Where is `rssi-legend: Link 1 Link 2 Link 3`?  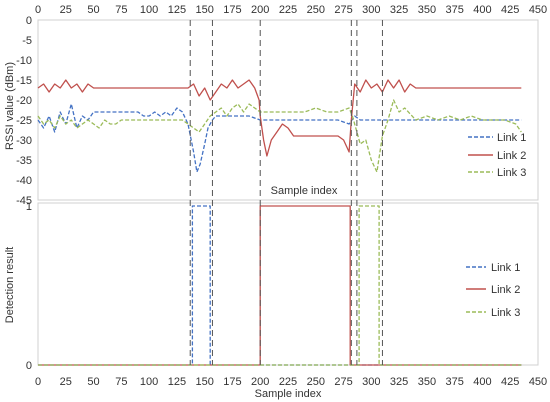
rssi-legend: Link 1 Link 2 Link 3 is located at coordinates (497, 155).